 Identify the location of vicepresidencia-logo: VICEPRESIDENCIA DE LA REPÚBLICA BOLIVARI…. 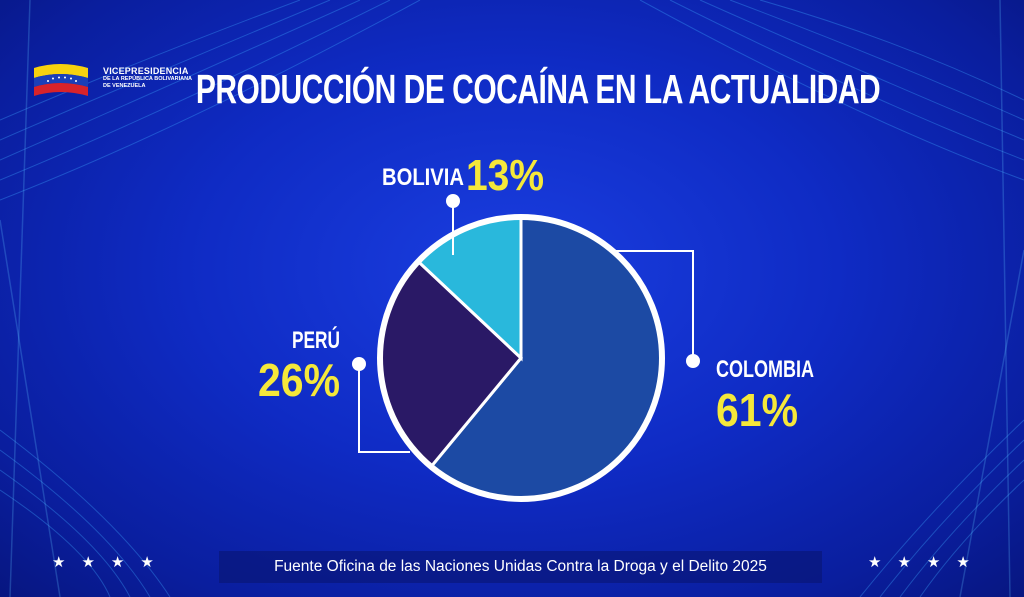
(130, 82).